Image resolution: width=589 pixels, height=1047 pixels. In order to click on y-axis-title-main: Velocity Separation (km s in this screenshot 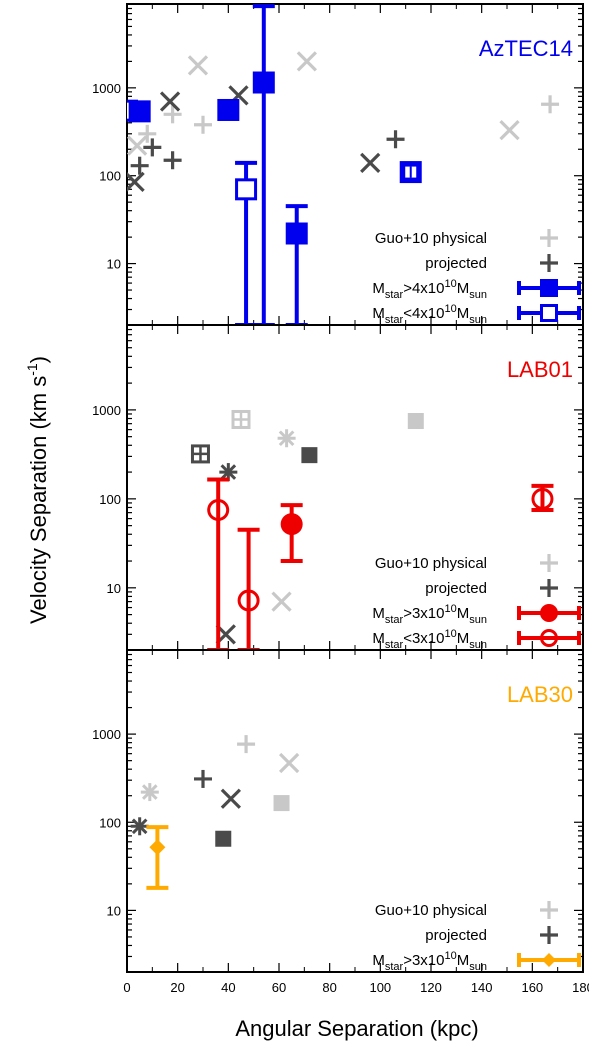, I will do `click(38, 500)`.